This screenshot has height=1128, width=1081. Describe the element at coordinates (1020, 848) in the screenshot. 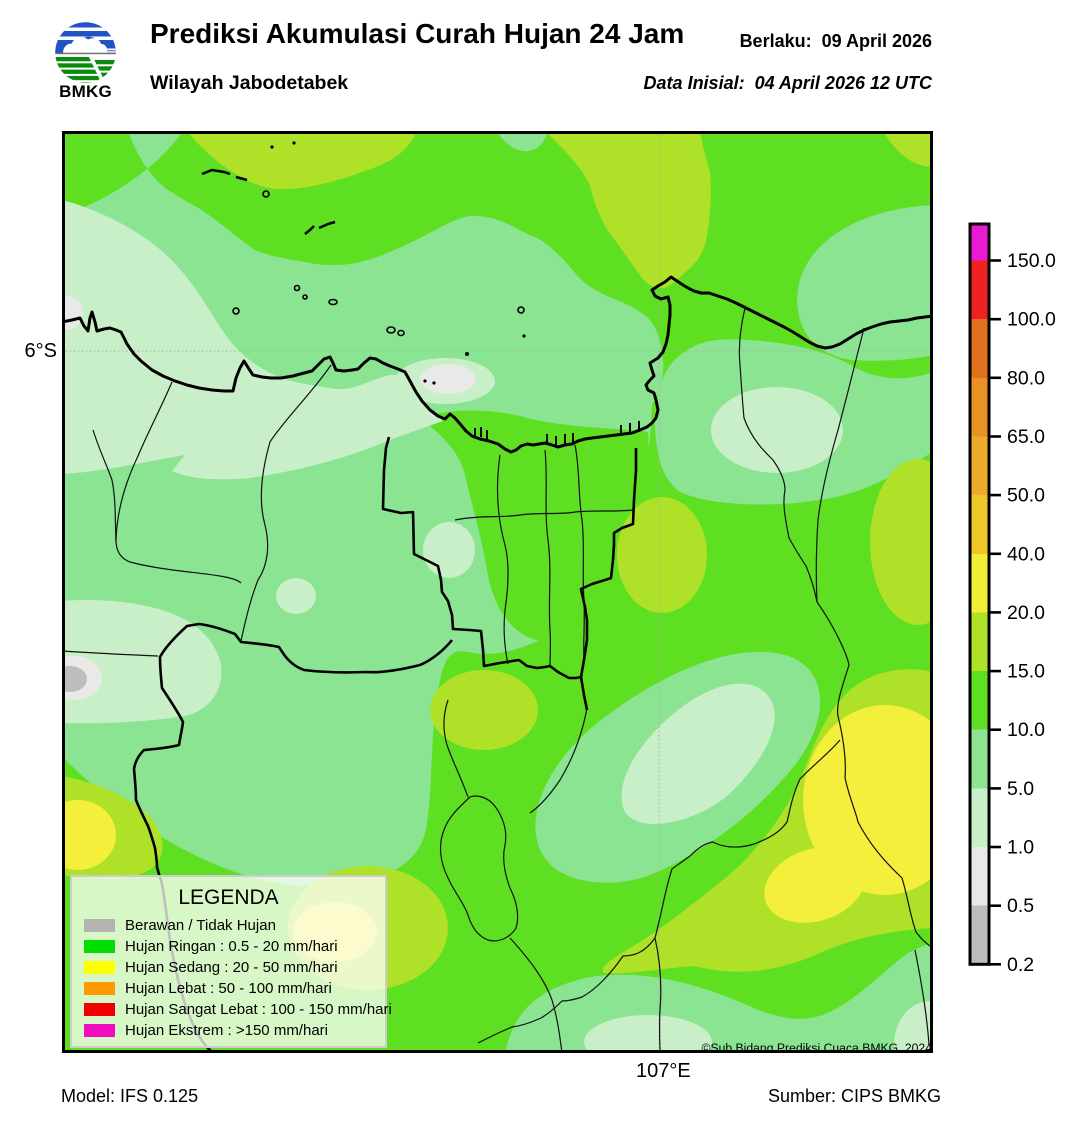

I see `svg-text: 1.0` at that location.